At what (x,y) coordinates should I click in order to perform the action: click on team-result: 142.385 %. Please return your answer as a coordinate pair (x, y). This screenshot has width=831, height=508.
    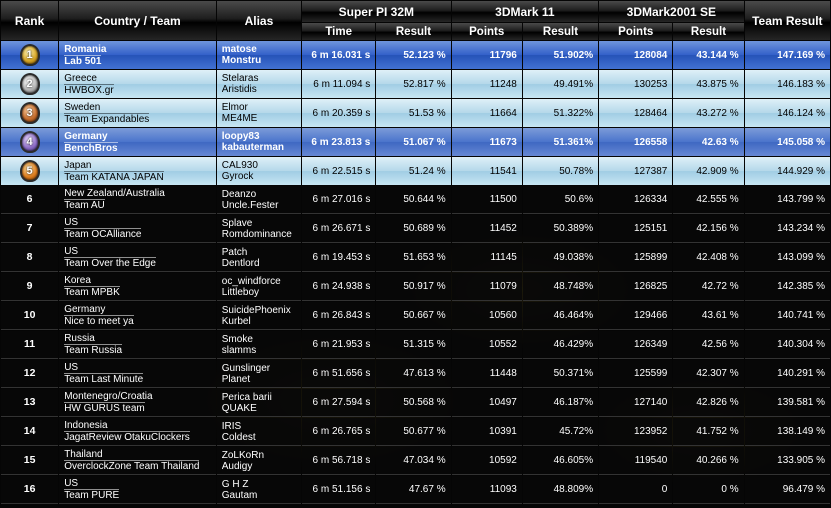
    Looking at the image, I should click on (787, 287).